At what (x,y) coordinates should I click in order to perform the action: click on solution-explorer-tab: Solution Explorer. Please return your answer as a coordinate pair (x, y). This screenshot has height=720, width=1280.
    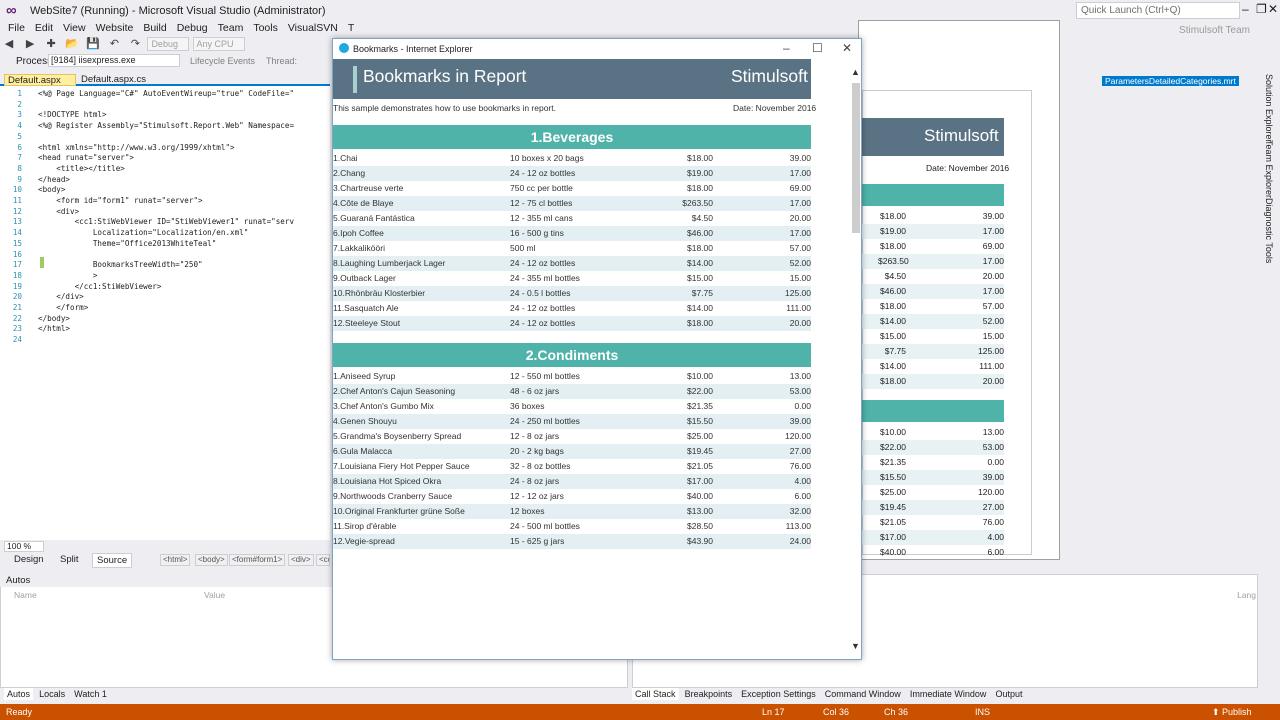
    Looking at the image, I should click on (1269, 108).